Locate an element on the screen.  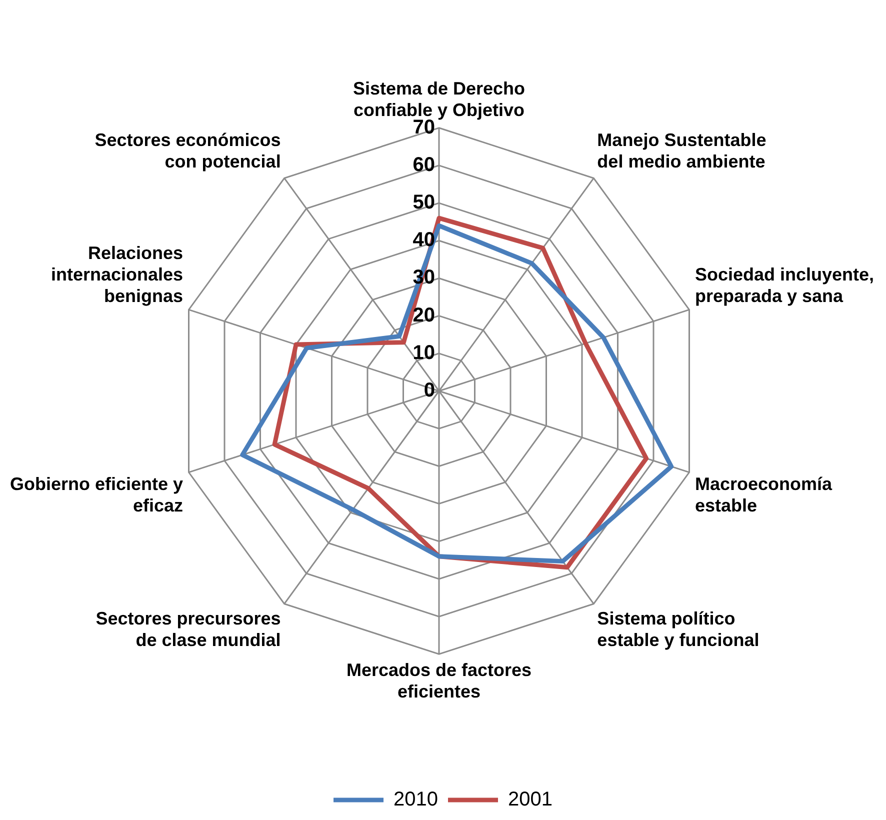
y-tick-label: 0 is located at coordinates (429, 391).